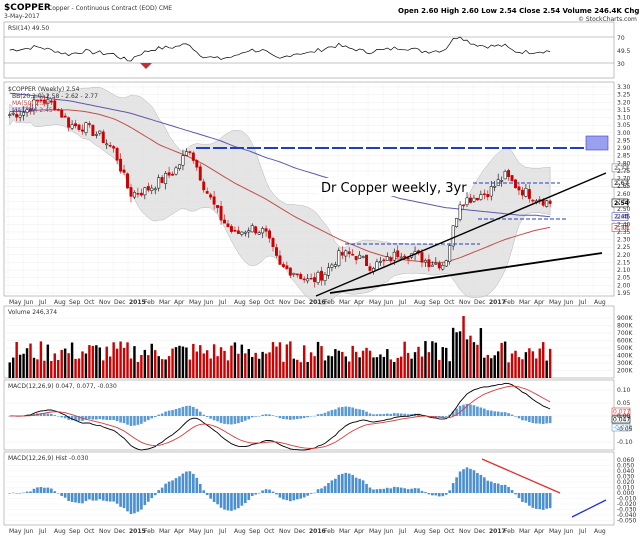 Image resolution: width=640 pixels, height=542 pixels. I want to click on x-tick-label: Nov, so click(285, 302).